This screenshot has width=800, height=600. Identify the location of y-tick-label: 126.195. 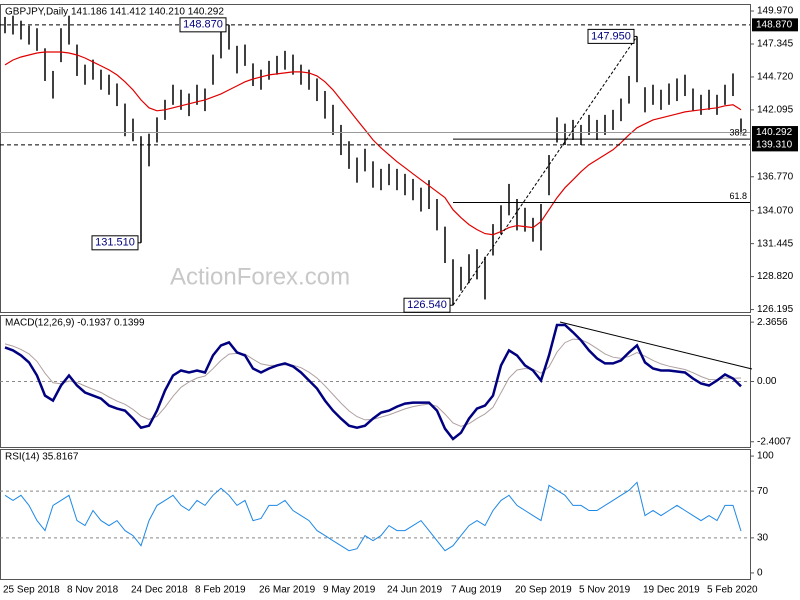
(775, 309).